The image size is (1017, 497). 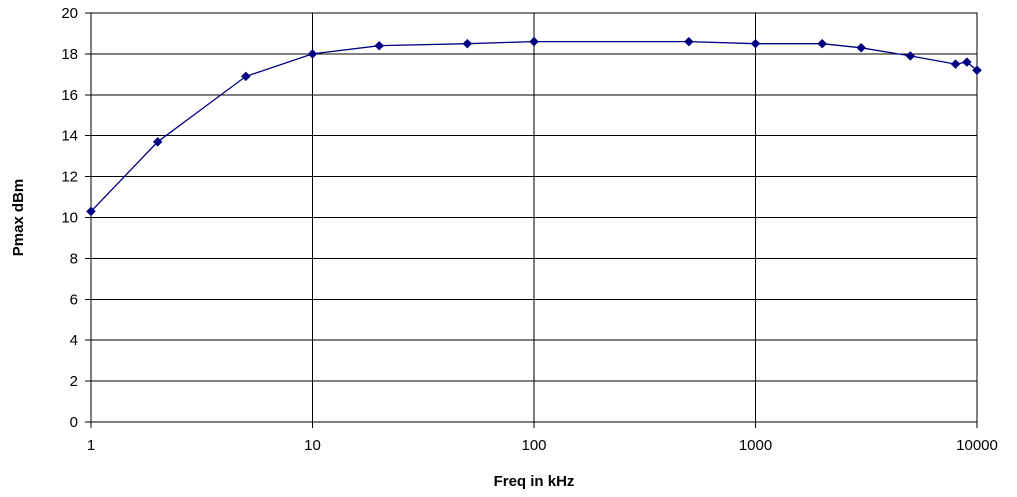 I want to click on y-tick-label: 14, so click(x=69, y=136).